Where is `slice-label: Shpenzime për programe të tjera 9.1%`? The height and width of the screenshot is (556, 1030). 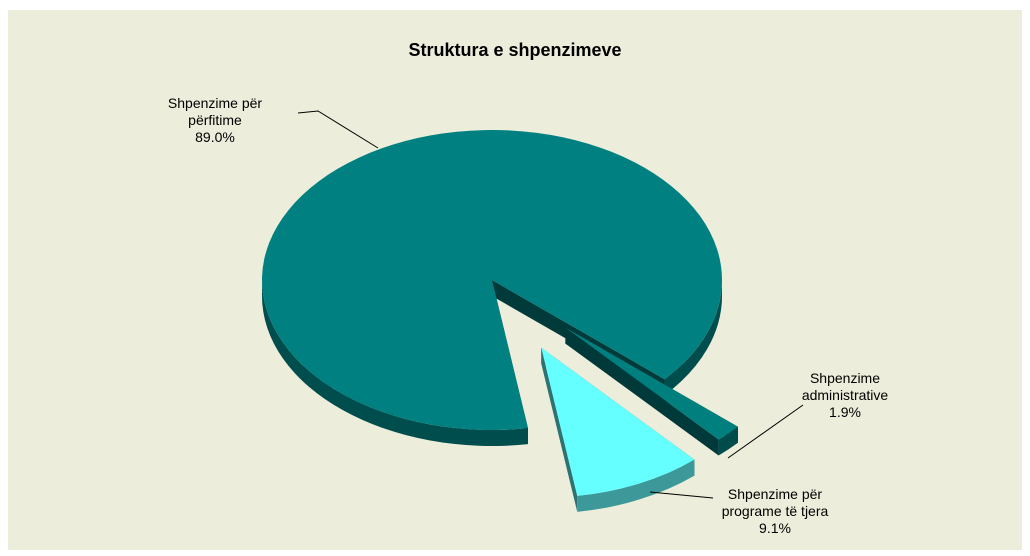
slice-label: Shpenzime për programe të tjera 9.1% is located at coordinates (775, 511).